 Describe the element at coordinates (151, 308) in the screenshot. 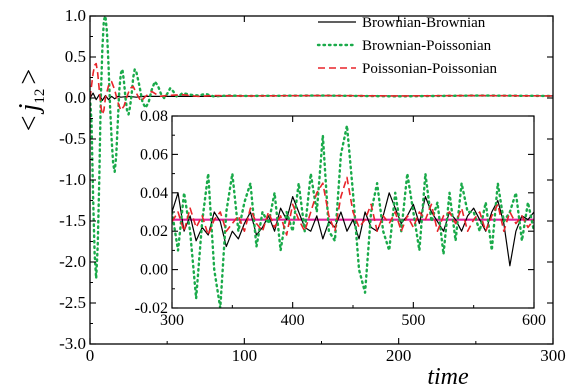

I see `inset-y-tick-label: -0.02` at that location.